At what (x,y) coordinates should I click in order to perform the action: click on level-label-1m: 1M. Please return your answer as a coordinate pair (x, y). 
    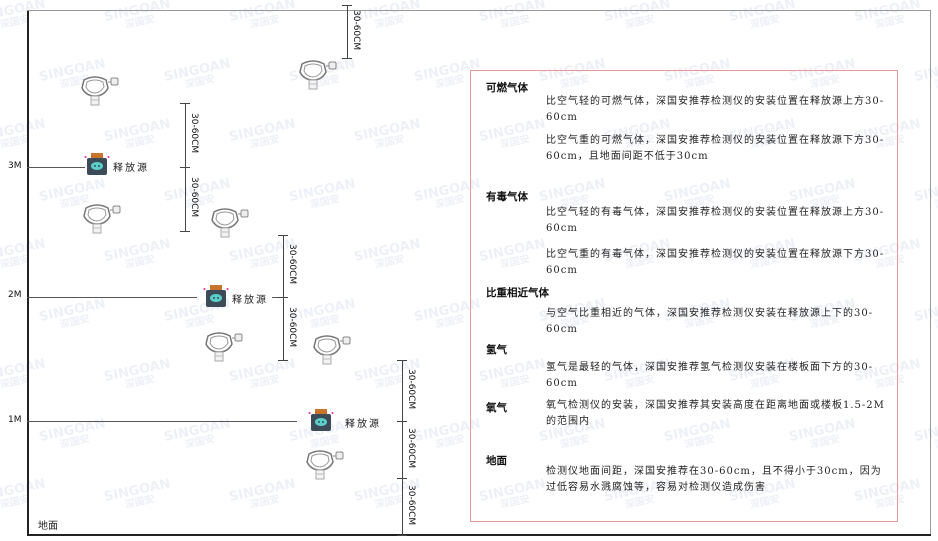
    Looking at the image, I should click on (15, 420).